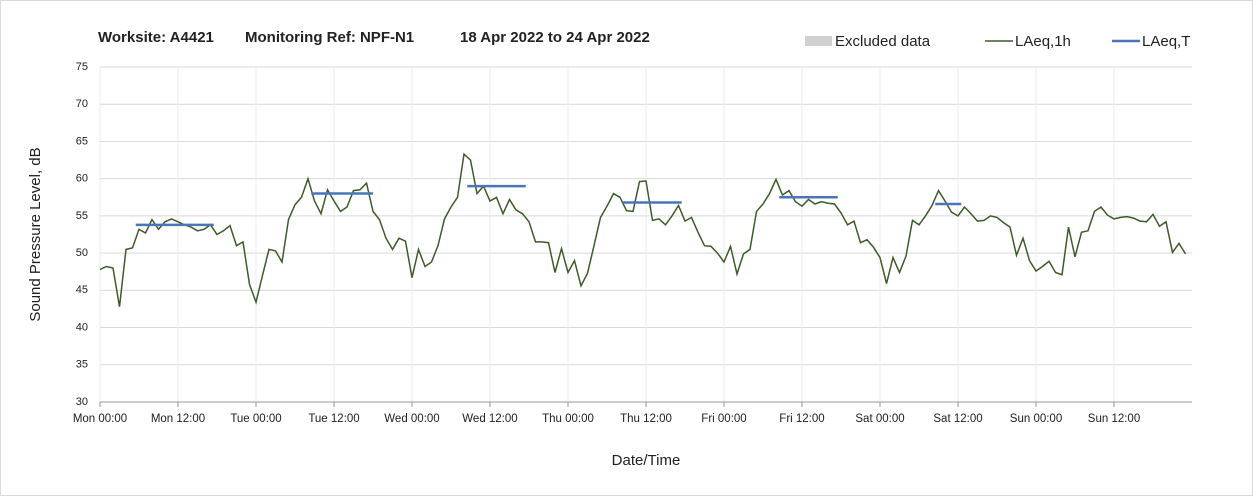 This screenshot has height=496, width=1253. What do you see at coordinates (1114, 419) in the screenshot?
I see `x-tick-label: Sun 12:00` at bounding box center [1114, 419].